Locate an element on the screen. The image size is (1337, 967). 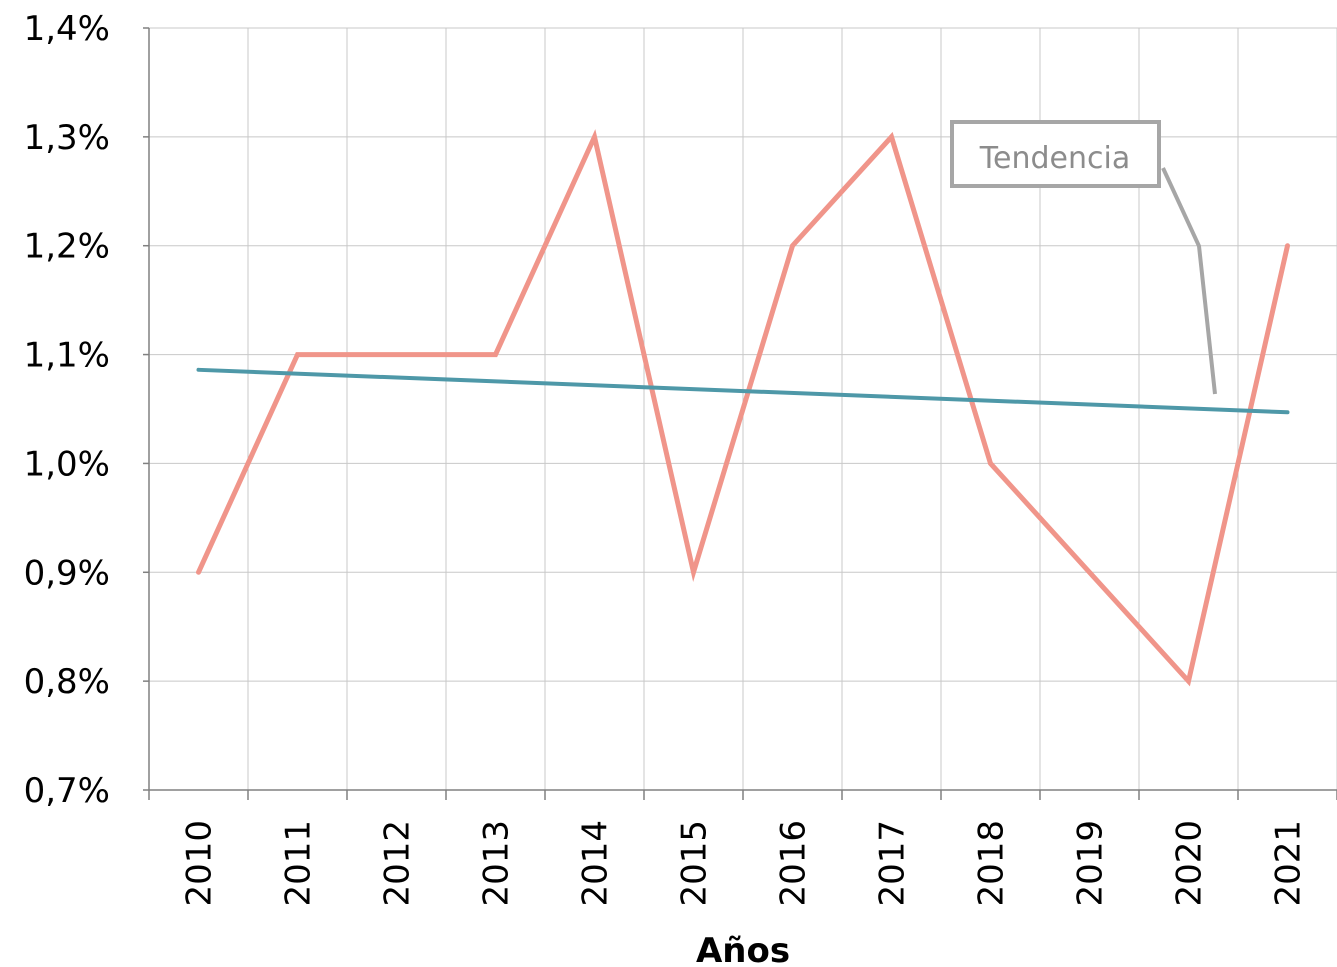
x-tick-label: 2017 is located at coordinates (893, 863).